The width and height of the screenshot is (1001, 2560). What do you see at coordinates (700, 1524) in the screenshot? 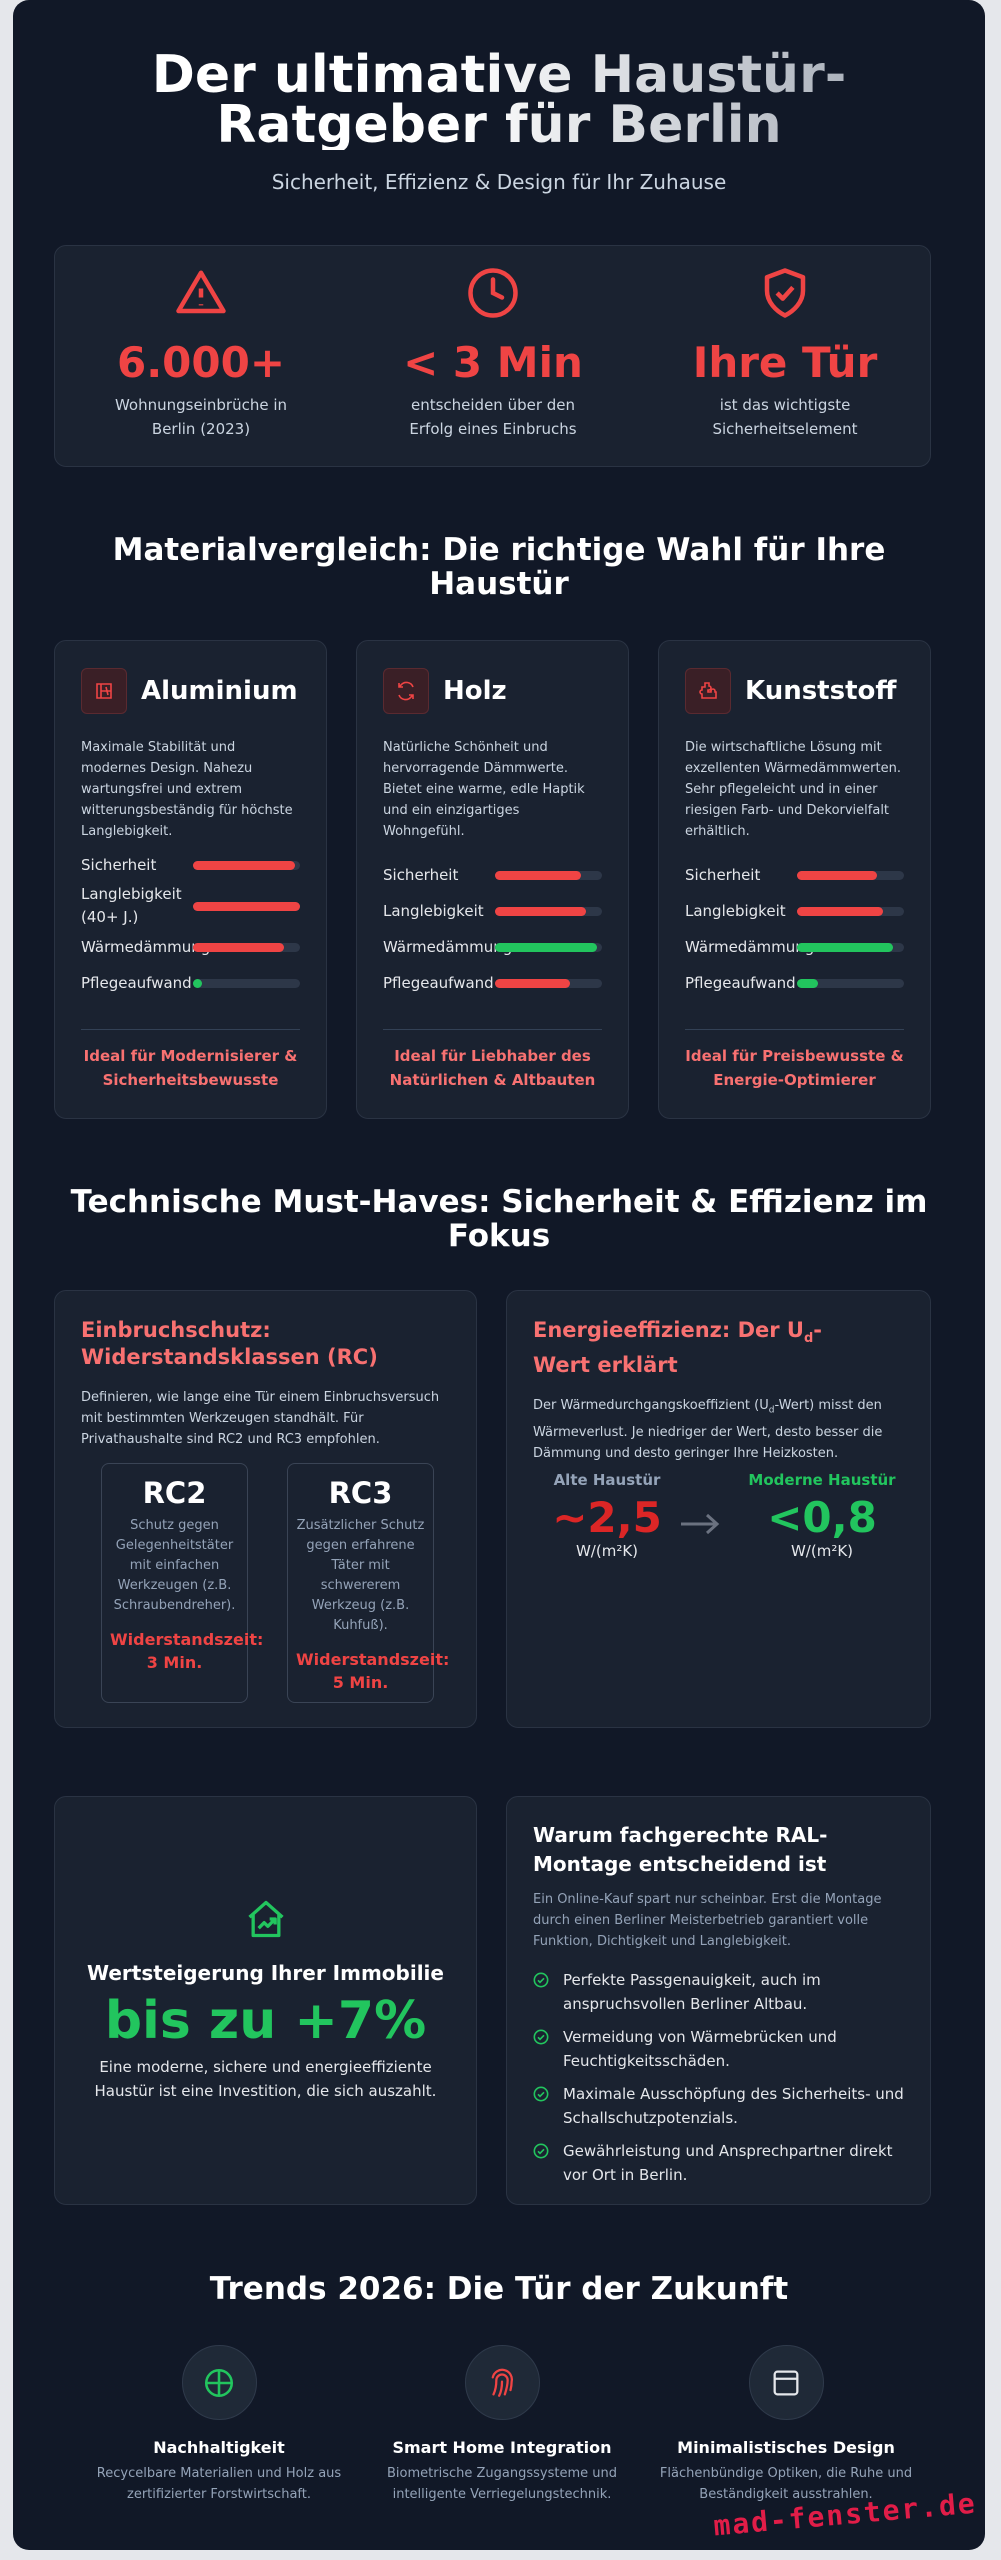
I see `arrow` at bounding box center [700, 1524].